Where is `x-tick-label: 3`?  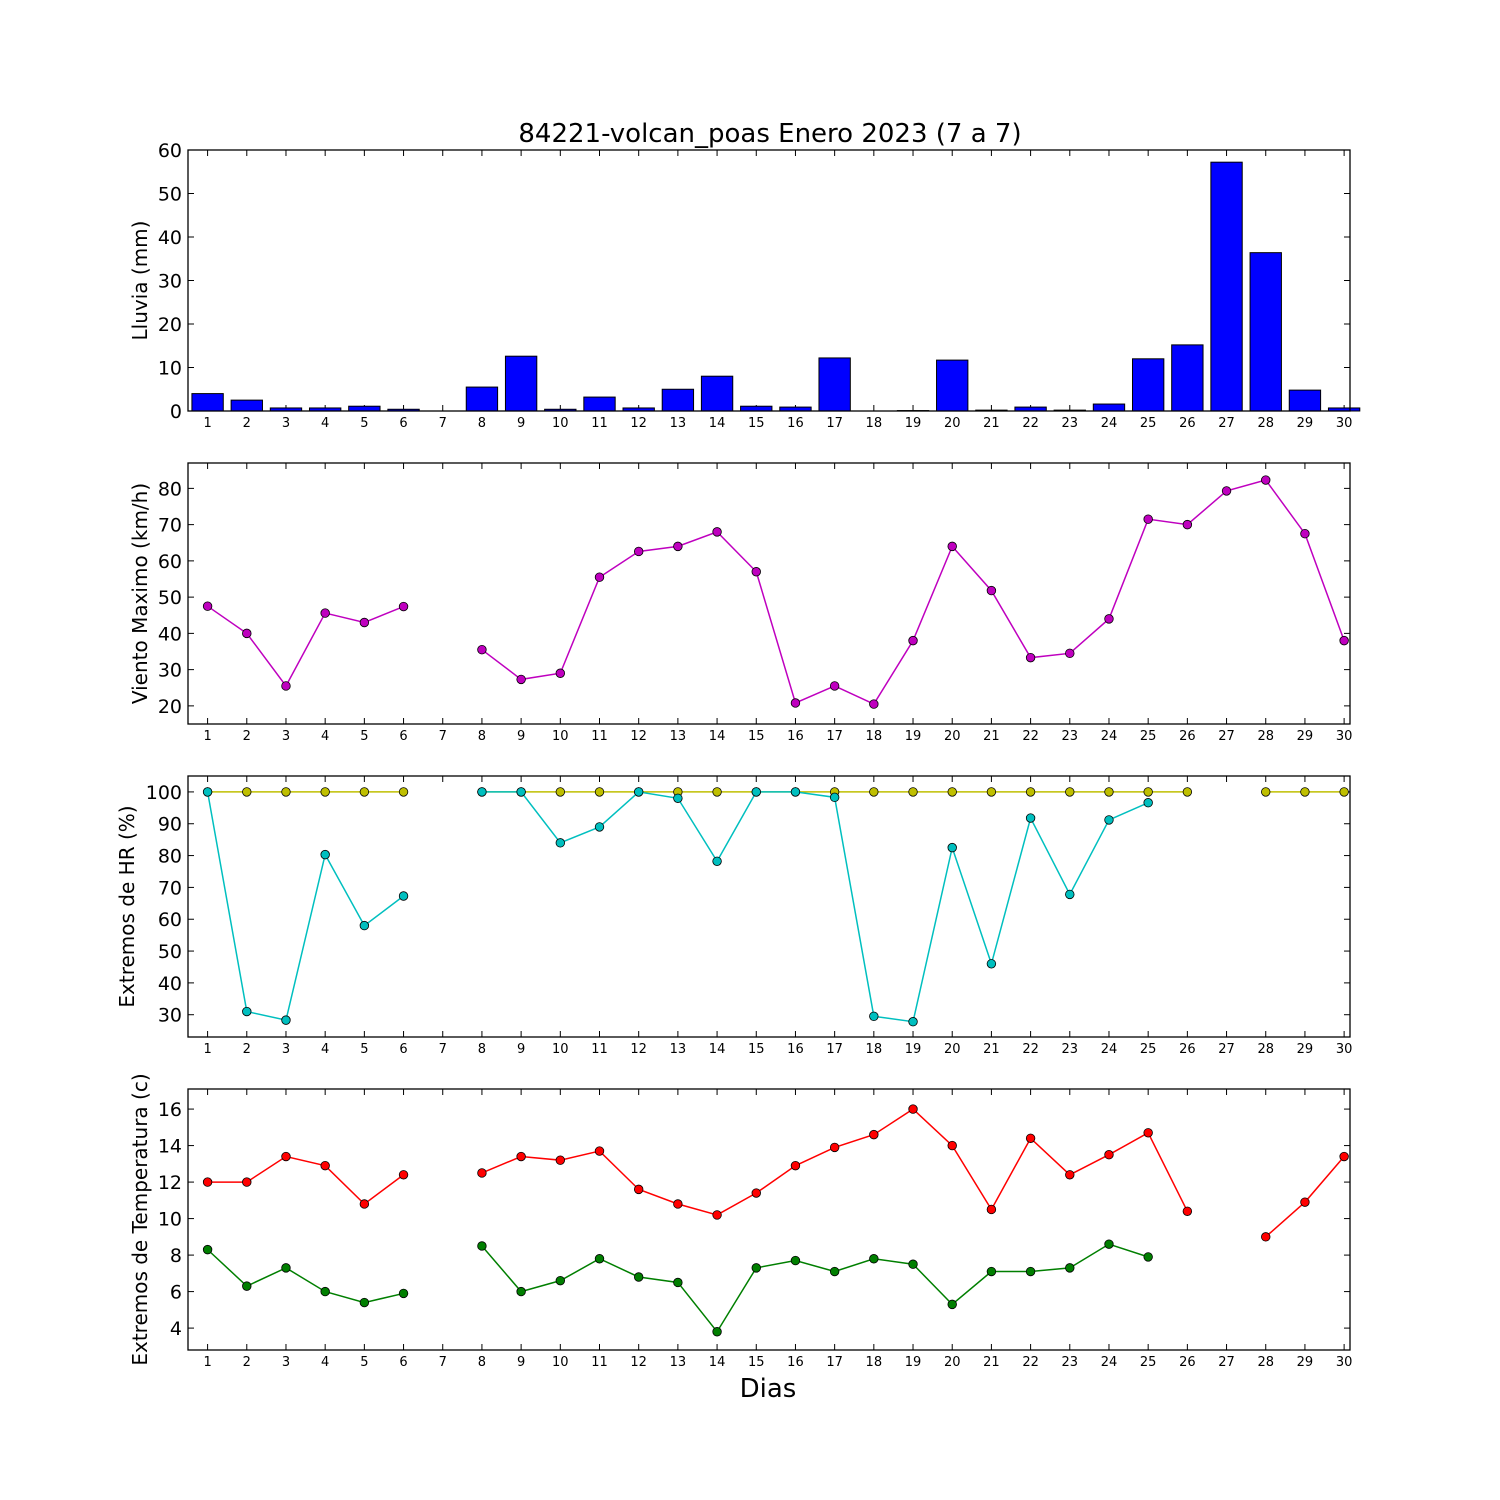 x-tick-label: 3 is located at coordinates (286, 1362).